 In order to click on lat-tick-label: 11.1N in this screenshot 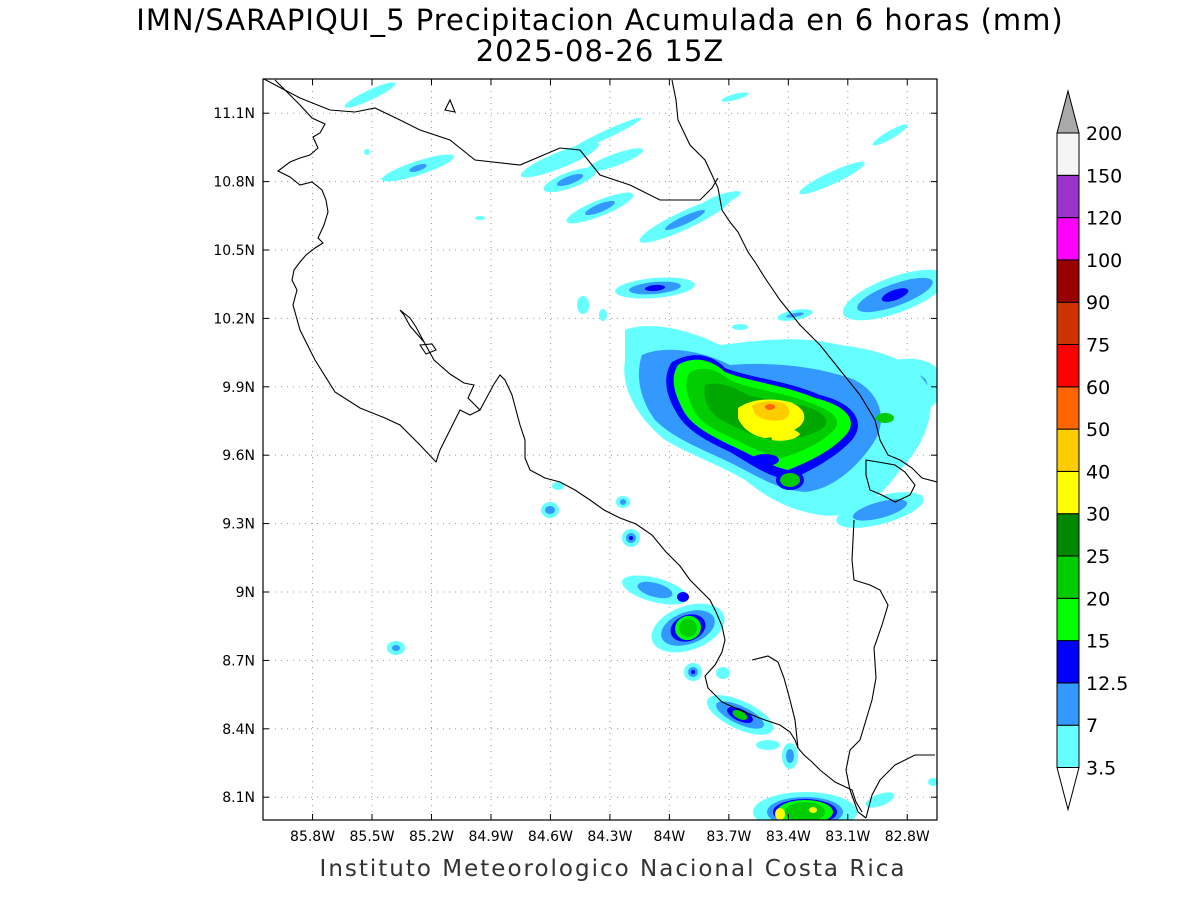, I will do `click(234, 114)`.